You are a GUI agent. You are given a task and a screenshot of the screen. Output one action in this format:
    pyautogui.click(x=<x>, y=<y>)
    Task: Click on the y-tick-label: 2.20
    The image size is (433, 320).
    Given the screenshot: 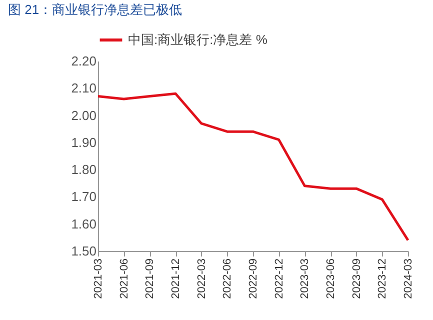 What is the action you would take?
    pyautogui.click(x=83, y=61)
    